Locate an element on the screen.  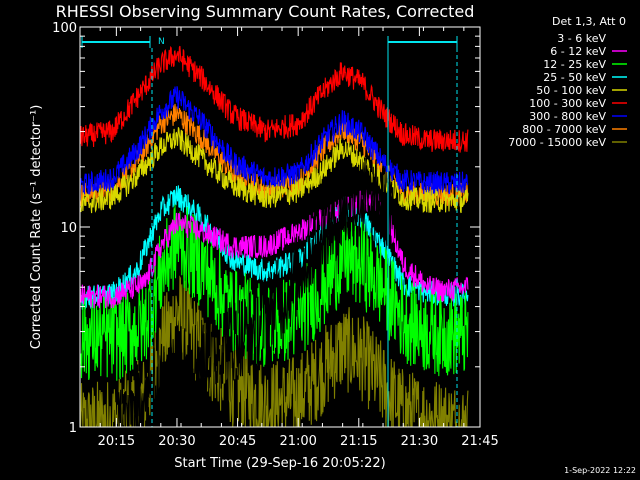
legend-entry-label: 12 - 25 keV is located at coordinates (574, 64).